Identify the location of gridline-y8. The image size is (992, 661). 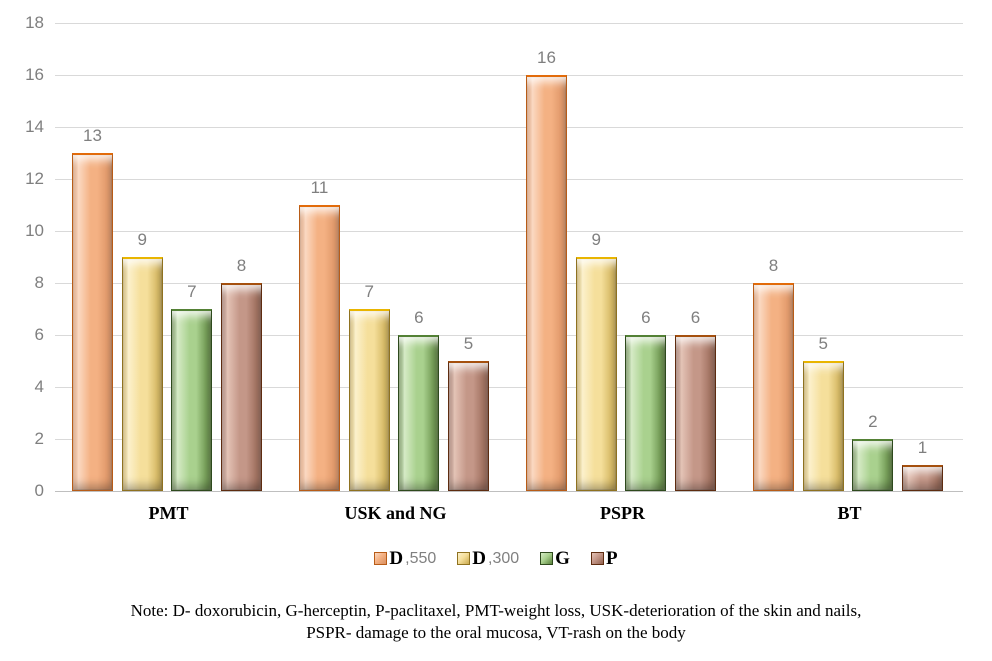
(509, 283).